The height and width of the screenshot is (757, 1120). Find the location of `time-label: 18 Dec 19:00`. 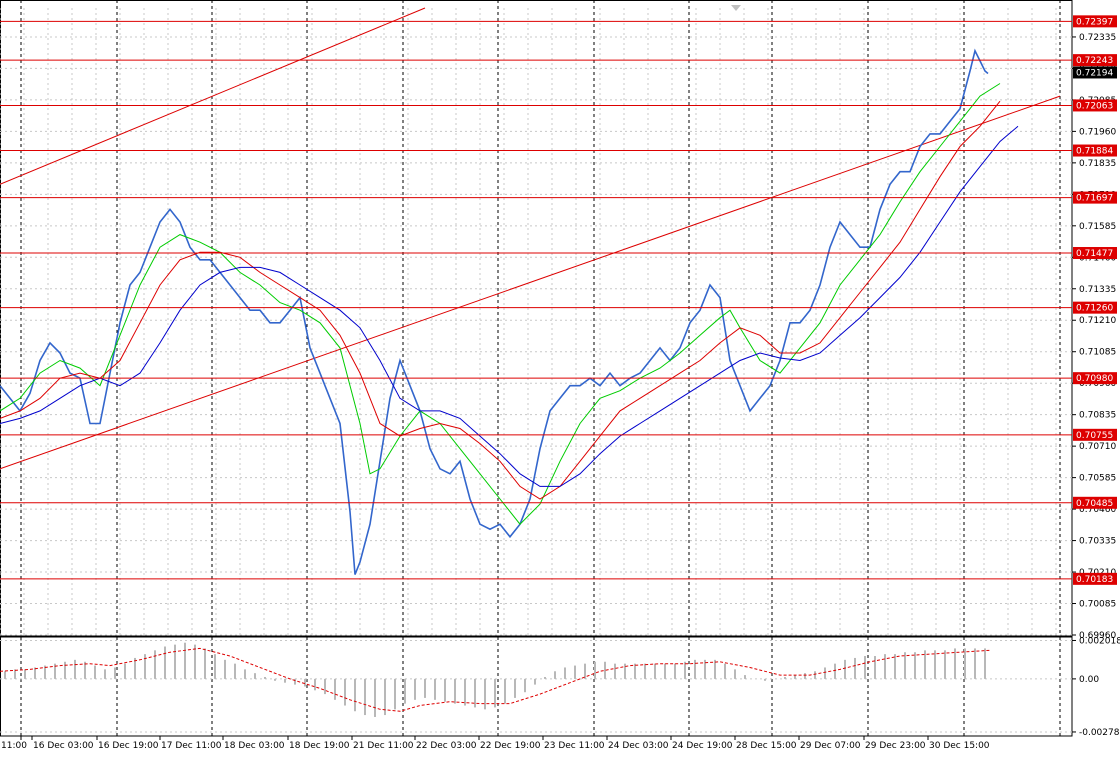

time-label: 18 Dec 19:00 is located at coordinates (319, 746).